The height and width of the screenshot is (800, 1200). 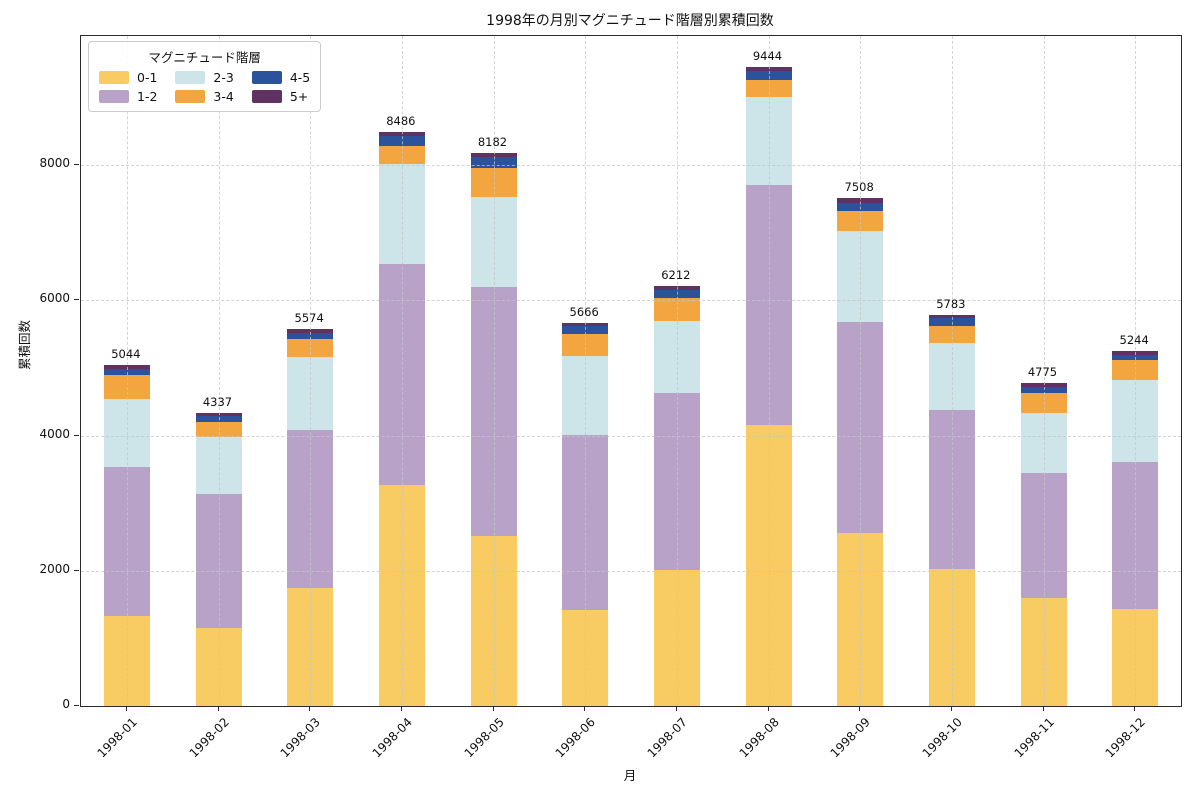 What do you see at coordinates (300, 738) in the screenshot?
I see `x-tick-label: 1998-03` at bounding box center [300, 738].